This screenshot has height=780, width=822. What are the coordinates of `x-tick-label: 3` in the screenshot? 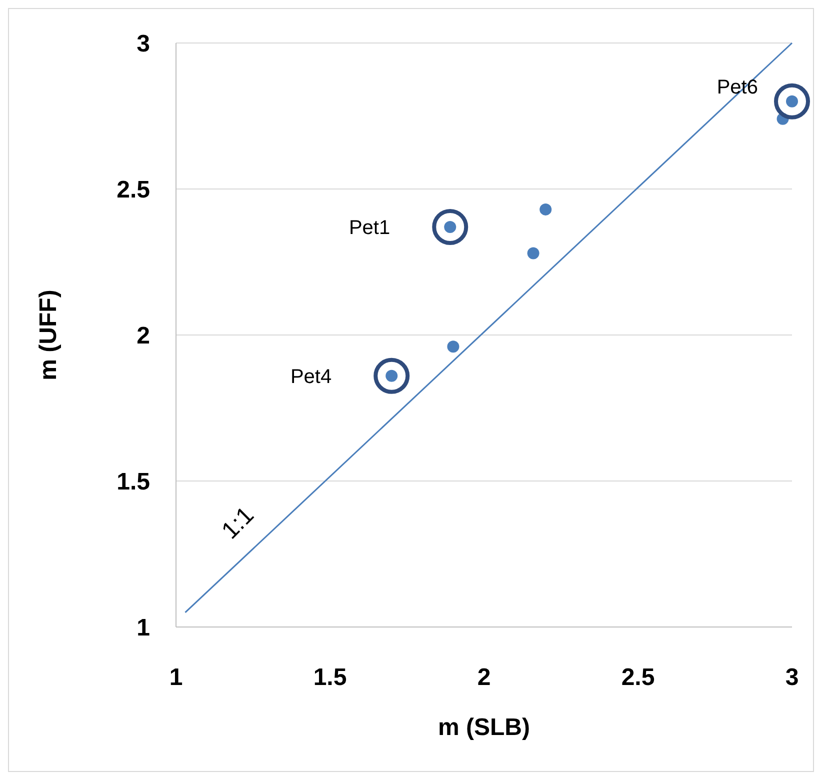 It's located at (792, 677).